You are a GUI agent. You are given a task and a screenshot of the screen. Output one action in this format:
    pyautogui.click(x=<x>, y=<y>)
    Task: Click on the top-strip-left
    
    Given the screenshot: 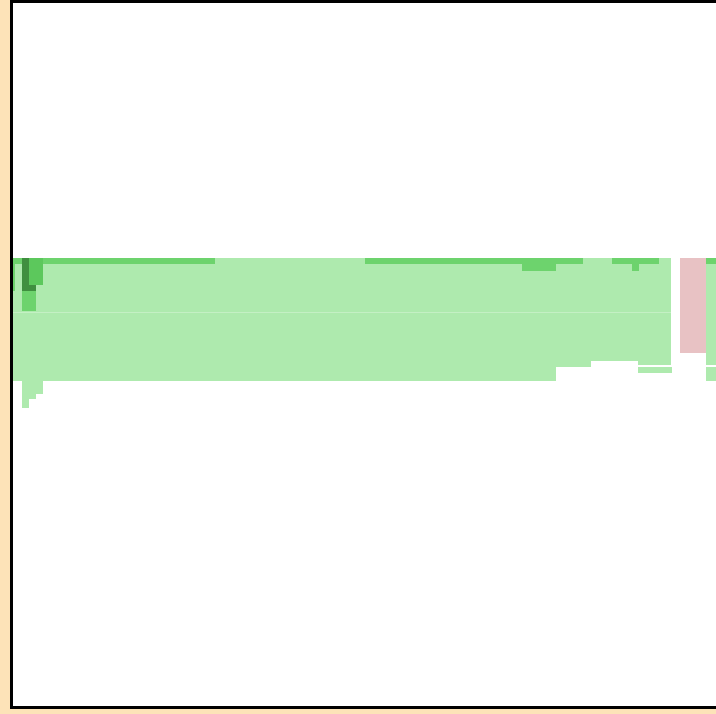 What is the action you would take?
    pyautogui.click(x=114, y=261)
    